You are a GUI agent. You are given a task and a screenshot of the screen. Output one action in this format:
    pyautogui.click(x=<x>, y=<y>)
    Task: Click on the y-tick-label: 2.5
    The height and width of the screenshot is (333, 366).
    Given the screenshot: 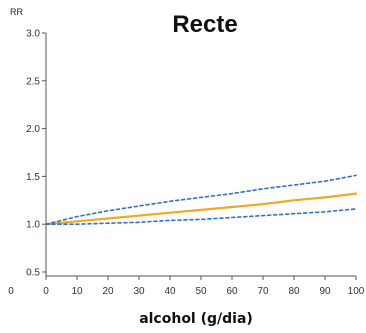 What is the action you would take?
    pyautogui.click(x=33, y=81)
    